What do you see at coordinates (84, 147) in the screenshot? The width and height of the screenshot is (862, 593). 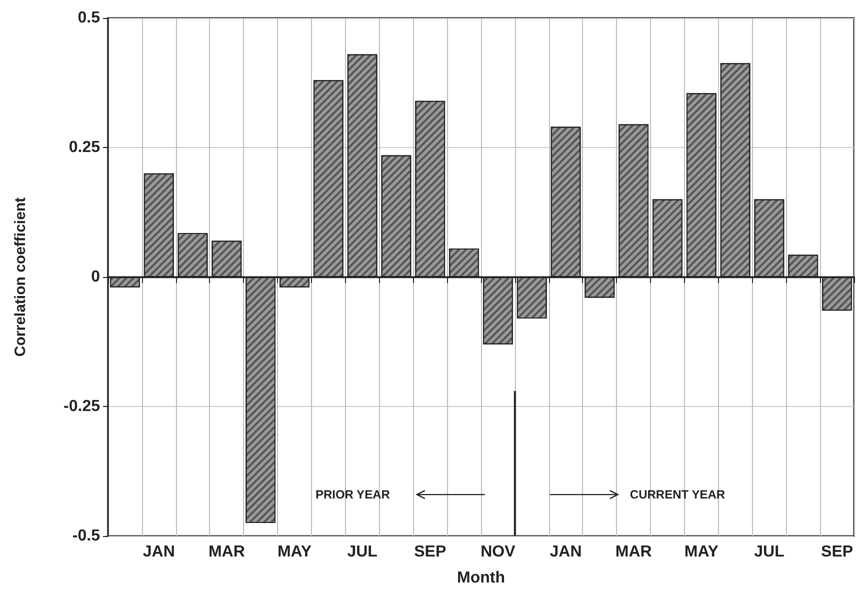 I see `y-tick-label: 0.25` at bounding box center [84, 147].